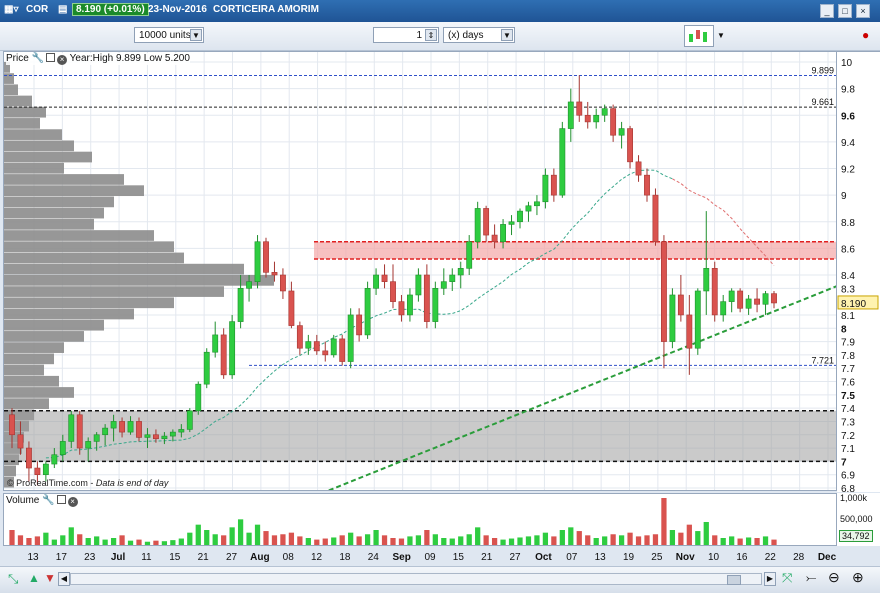 The height and width of the screenshot is (593, 880). What do you see at coordinates (770, 579) in the screenshot?
I see `scroll-right-button: ▶` at bounding box center [770, 579].